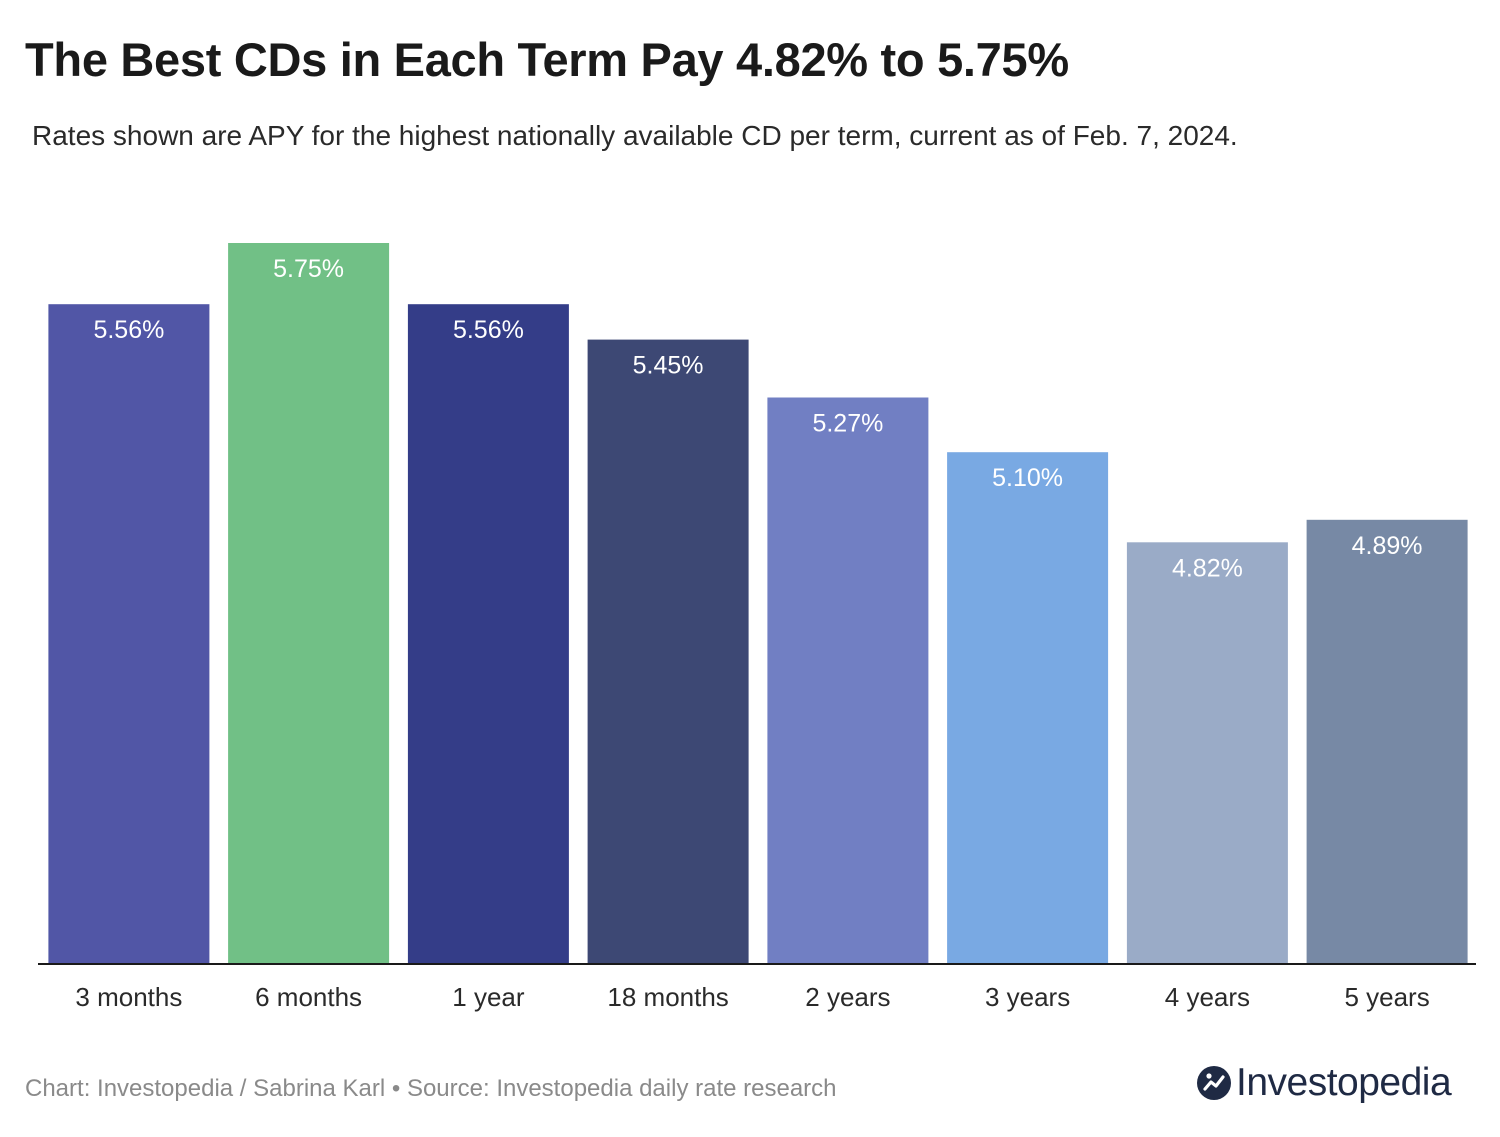 This screenshot has width=1500, height=1137. I want to click on investopedia-logo-icon, so click(1214, 1083).